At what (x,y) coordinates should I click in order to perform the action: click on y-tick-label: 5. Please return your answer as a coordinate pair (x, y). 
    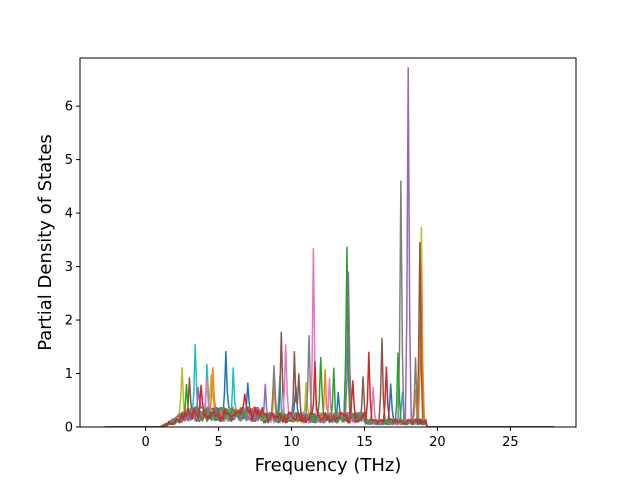
    Looking at the image, I should click on (69, 160).